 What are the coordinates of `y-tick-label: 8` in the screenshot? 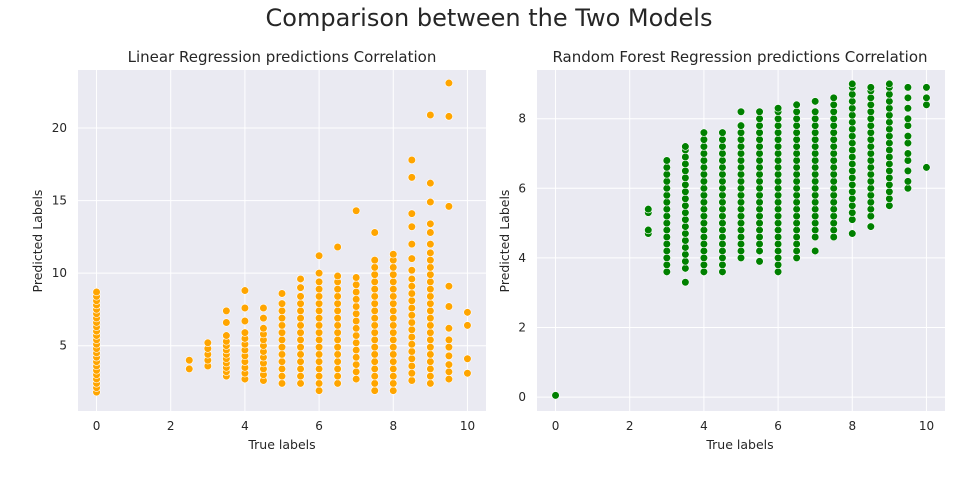 It's located at (522, 119).